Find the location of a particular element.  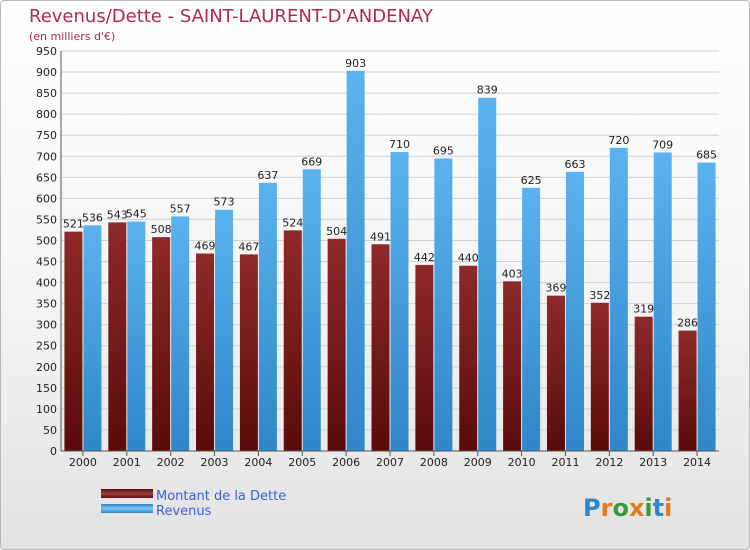

y-tick-label: 400 is located at coordinates (46, 283).